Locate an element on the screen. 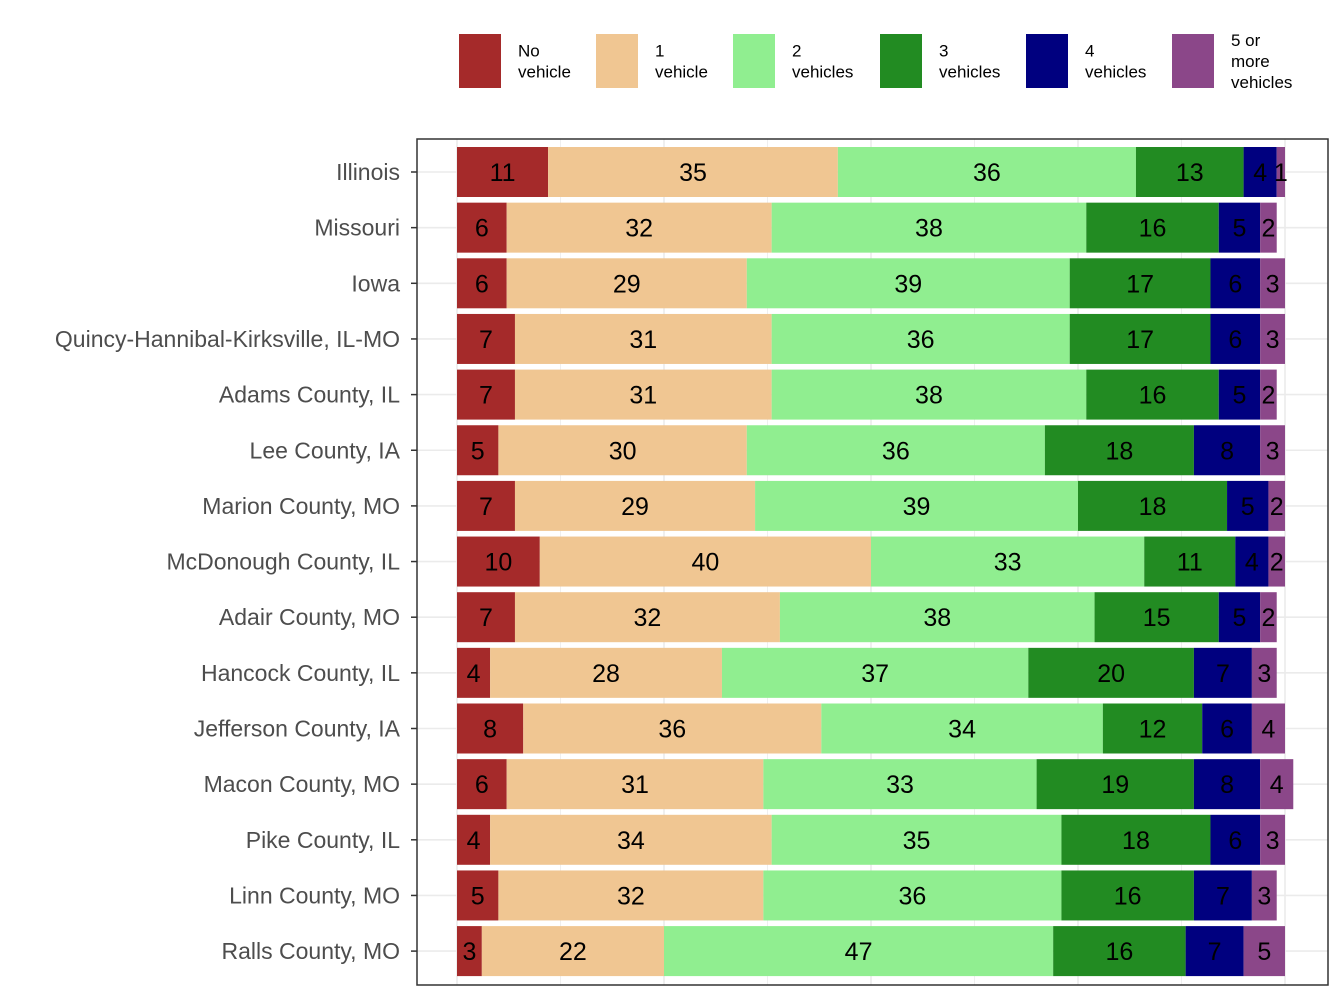 This screenshot has width=1344, height=1008. bar-lee-county-ia-no-vehicle is located at coordinates (478, 450).